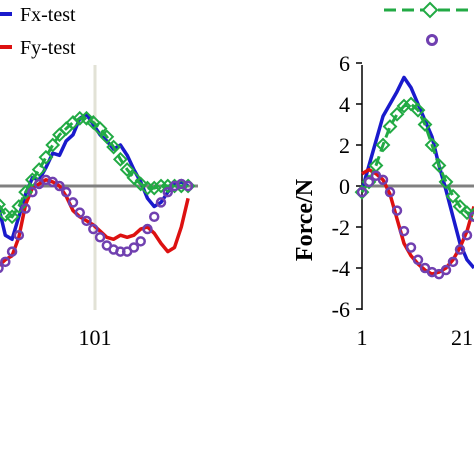 This screenshot has height=474, width=474. Describe the element at coordinates (344, 104) in the screenshot. I see `y-tick-label: 4` at that location.